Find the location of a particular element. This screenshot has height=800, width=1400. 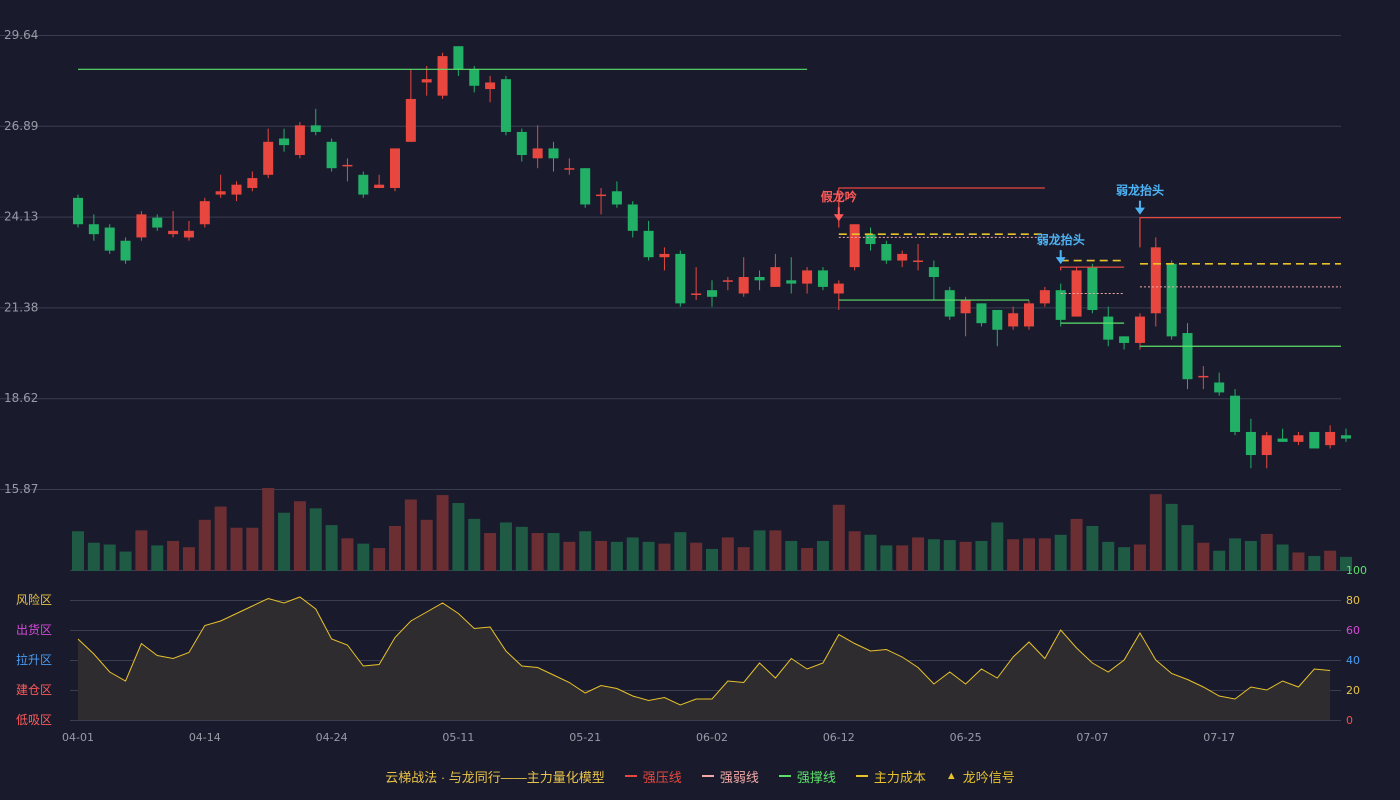

legend-item-weak: 强弱线 is located at coordinates (730, 776).